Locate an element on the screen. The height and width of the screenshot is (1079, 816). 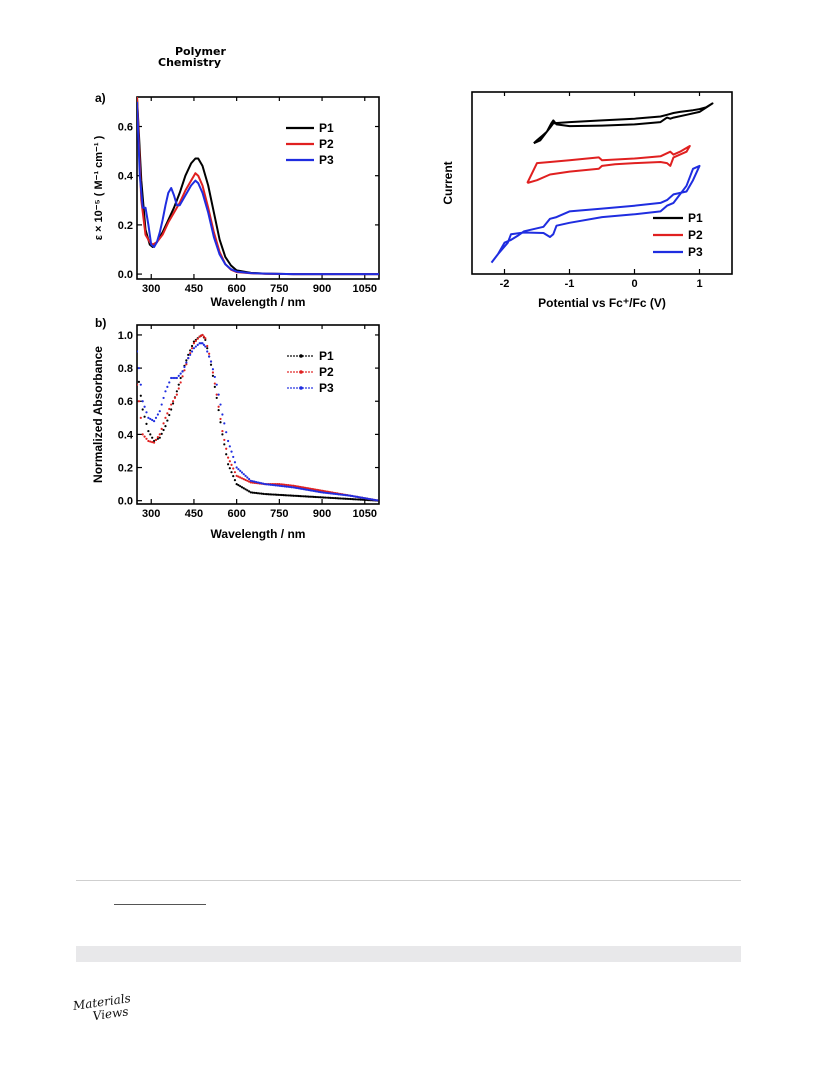
legend-label-p1: P1 is located at coordinates (326, 356).